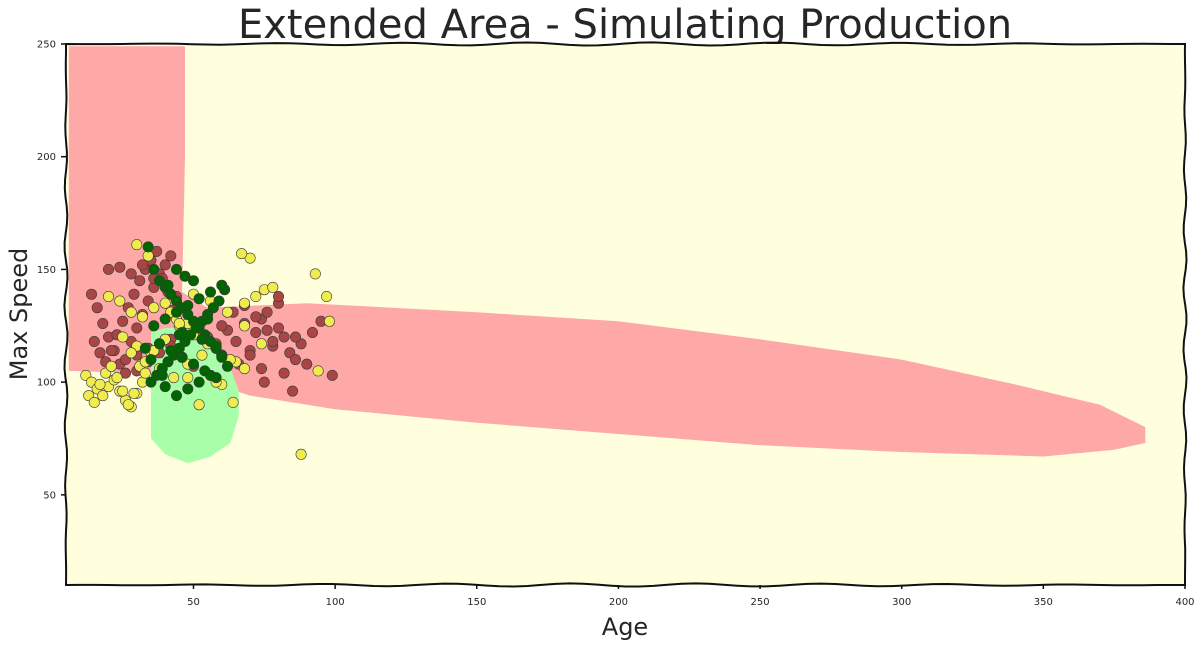  Describe the element at coordinates (901, 602) in the screenshot. I see `x-tick-label: 300` at that location.